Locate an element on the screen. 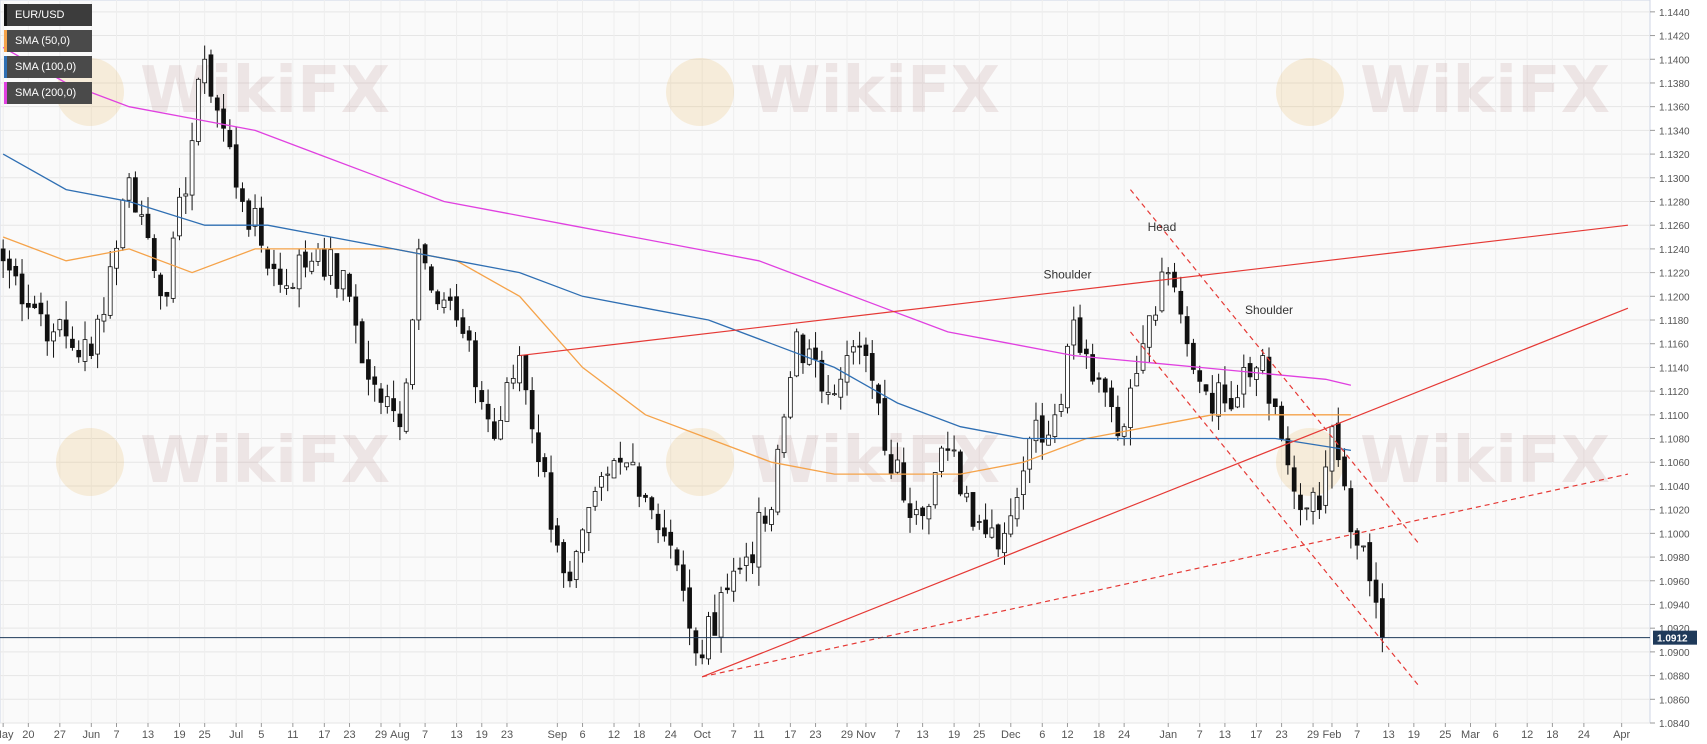 Image resolution: width=1707 pixels, height=744 pixels. x-tick-label: 19 is located at coordinates (1414, 735).